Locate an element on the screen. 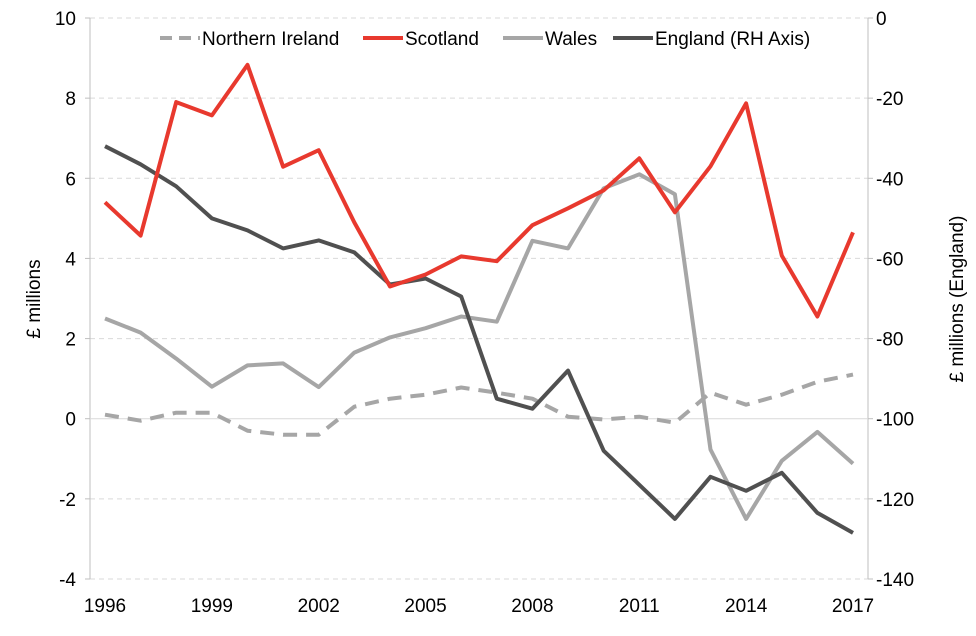 This screenshot has width=976, height=636. y-tick-label: 6 is located at coordinates (70, 179).